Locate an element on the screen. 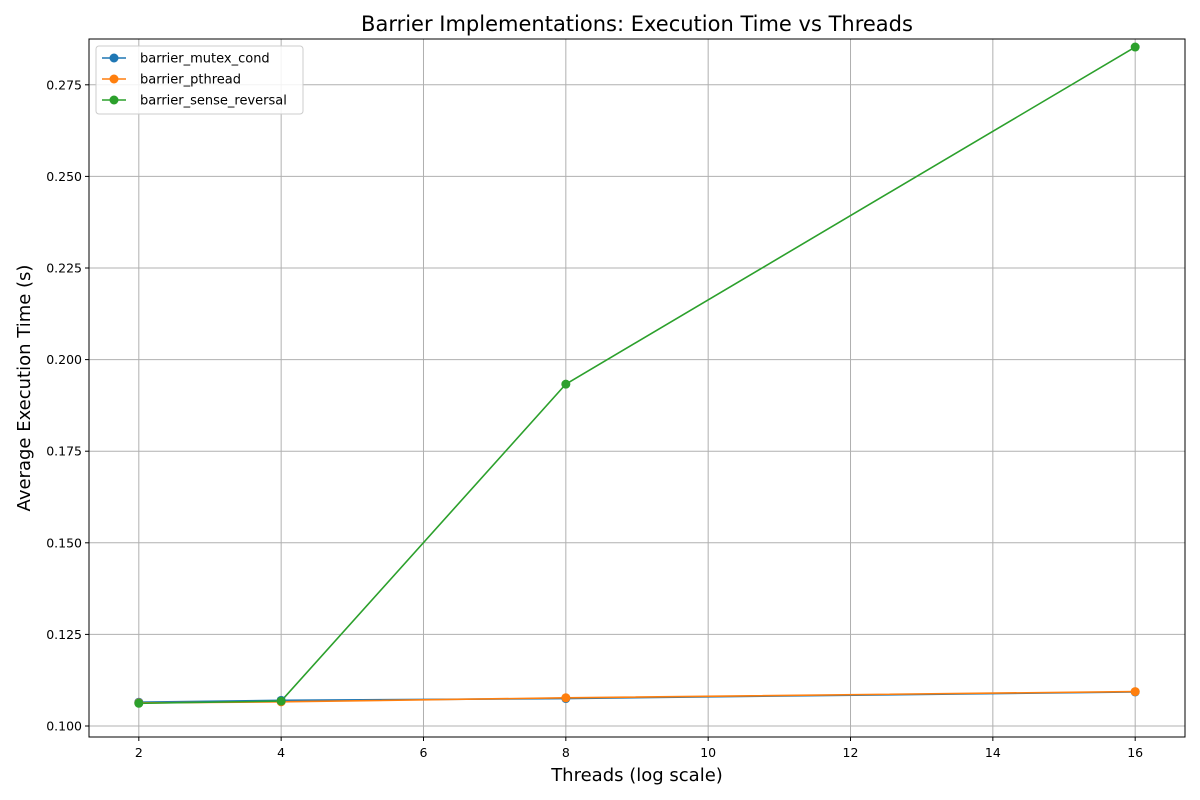 This screenshot has width=1200, height=800. x-axis-ticks: 2 4 6 8 10 12 14 16 is located at coordinates (639, 748).